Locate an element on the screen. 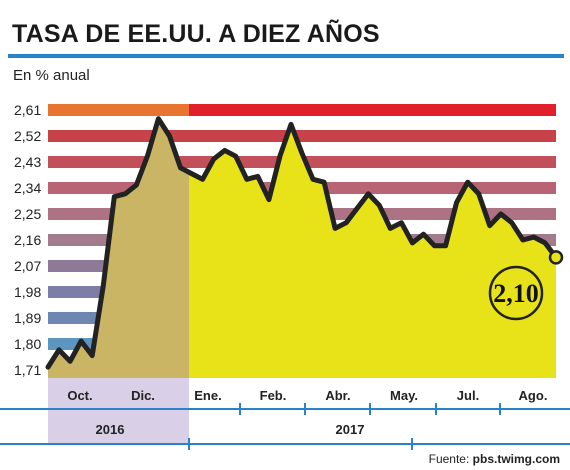 This screenshot has height=470, width=570. source-credit: Fuente: pbs.twimg.com is located at coordinates (494, 459).